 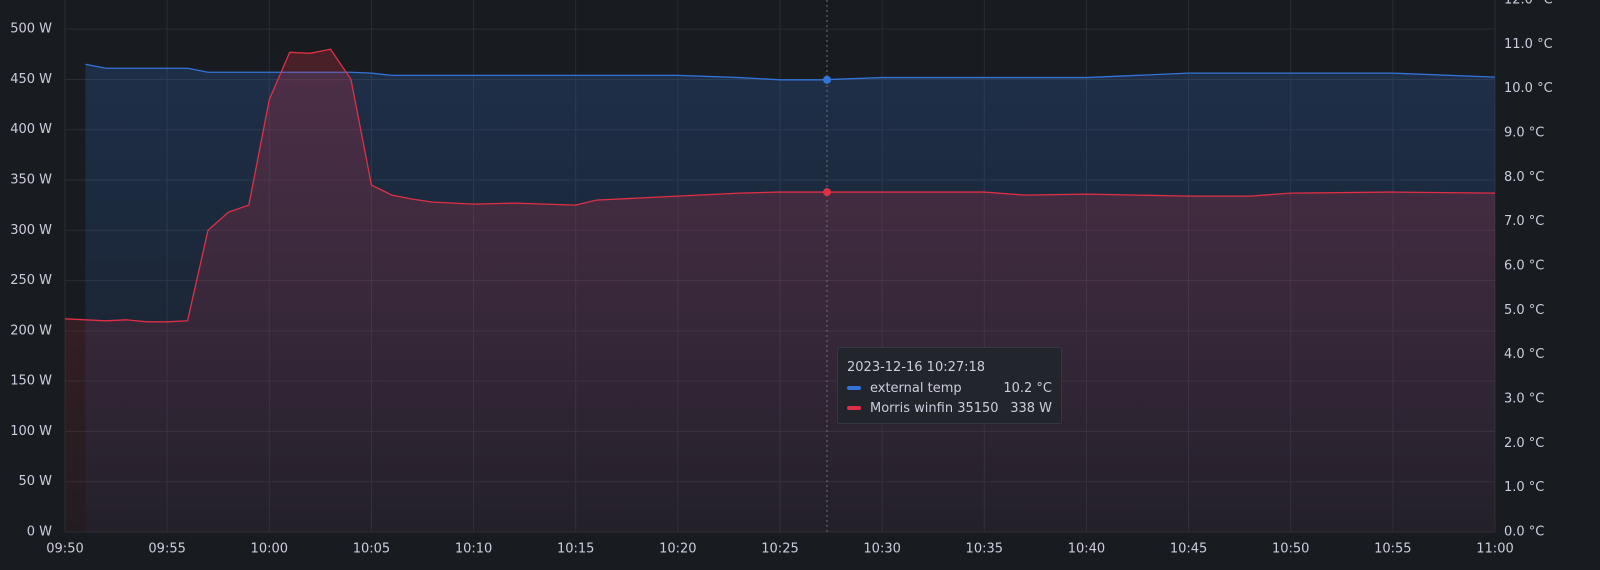 What do you see at coordinates (31, 330) in the screenshot?
I see `y-tick-label: 200 W` at bounding box center [31, 330].